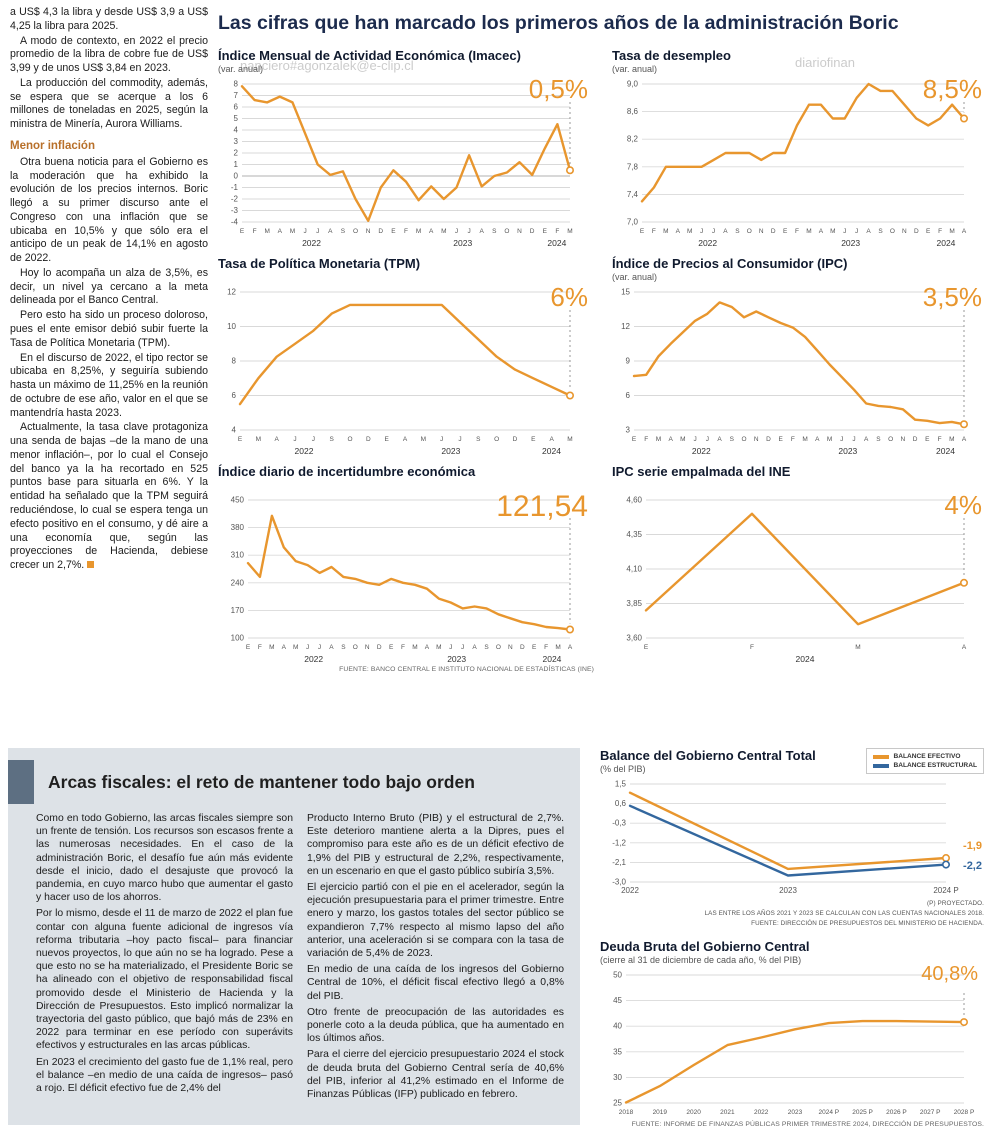 The image size is (988, 1133). What do you see at coordinates (619, 862) in the screenshot?
I see `svg-text: -2,1` at bounding box center [619, 862].